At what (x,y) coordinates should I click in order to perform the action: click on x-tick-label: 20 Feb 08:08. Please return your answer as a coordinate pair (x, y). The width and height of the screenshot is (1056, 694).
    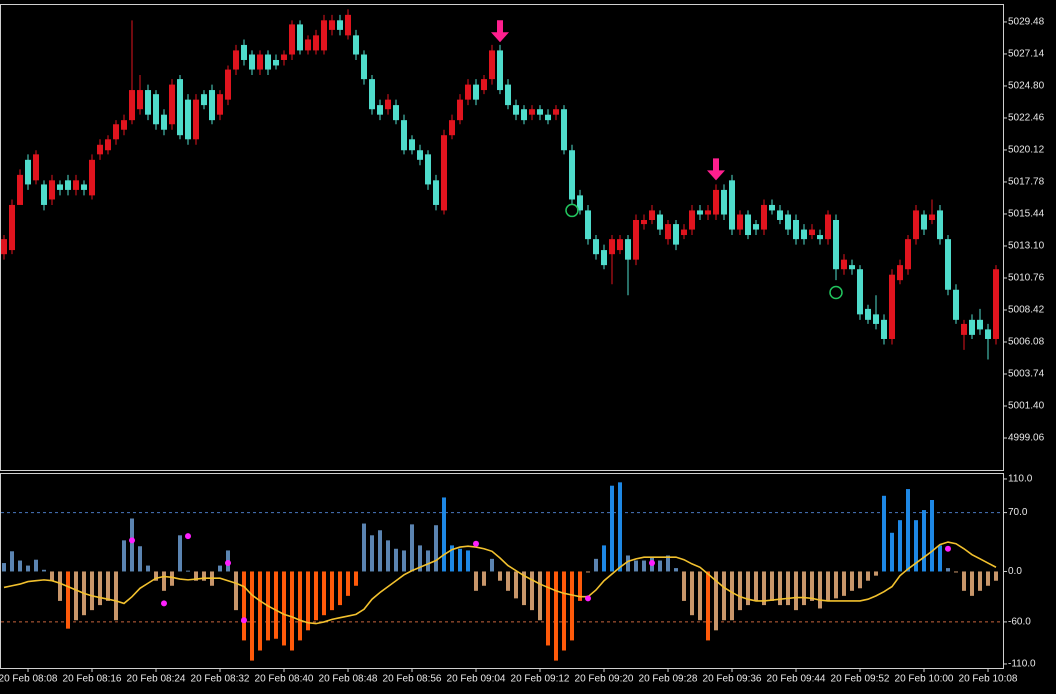
    Looking at the image, I should click on (29, 679).